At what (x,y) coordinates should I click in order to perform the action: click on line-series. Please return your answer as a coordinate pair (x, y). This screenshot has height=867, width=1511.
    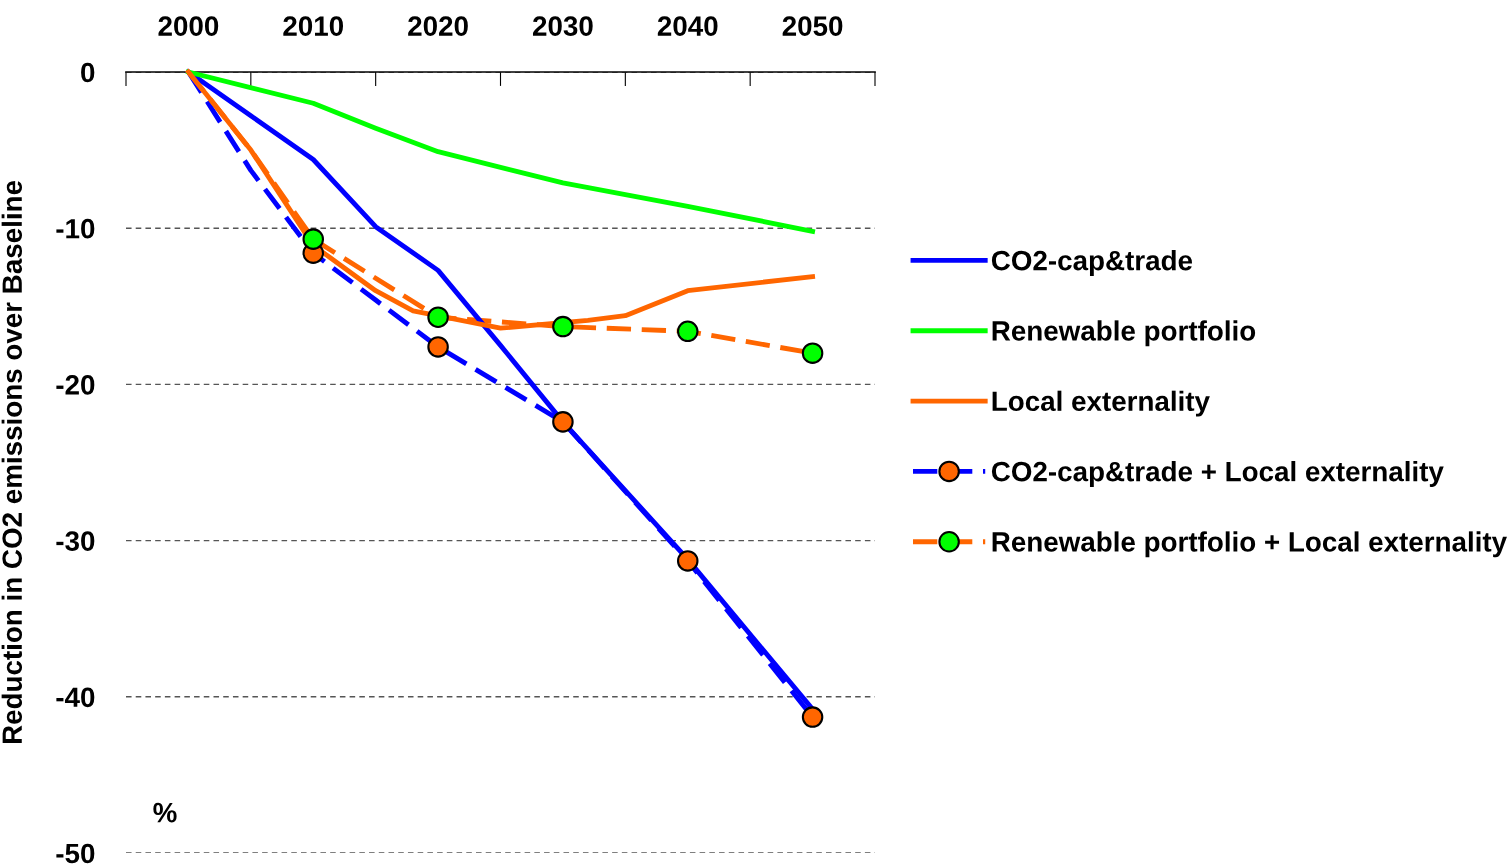
    Looking at the image, I should click on (500, 151).